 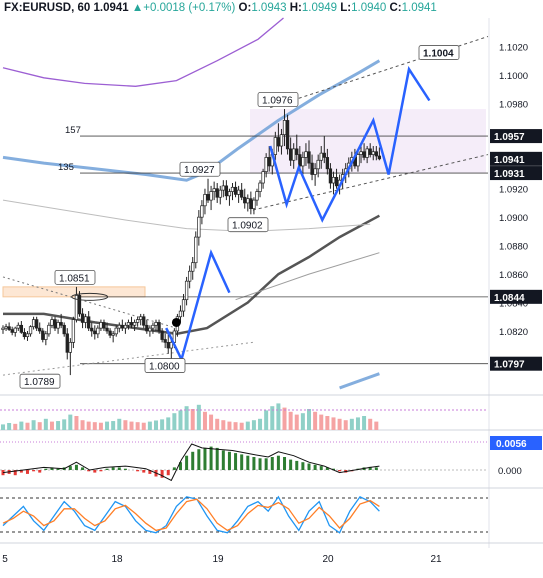 I want to click on x-tick-label: 21, so click(x=436, y=559).